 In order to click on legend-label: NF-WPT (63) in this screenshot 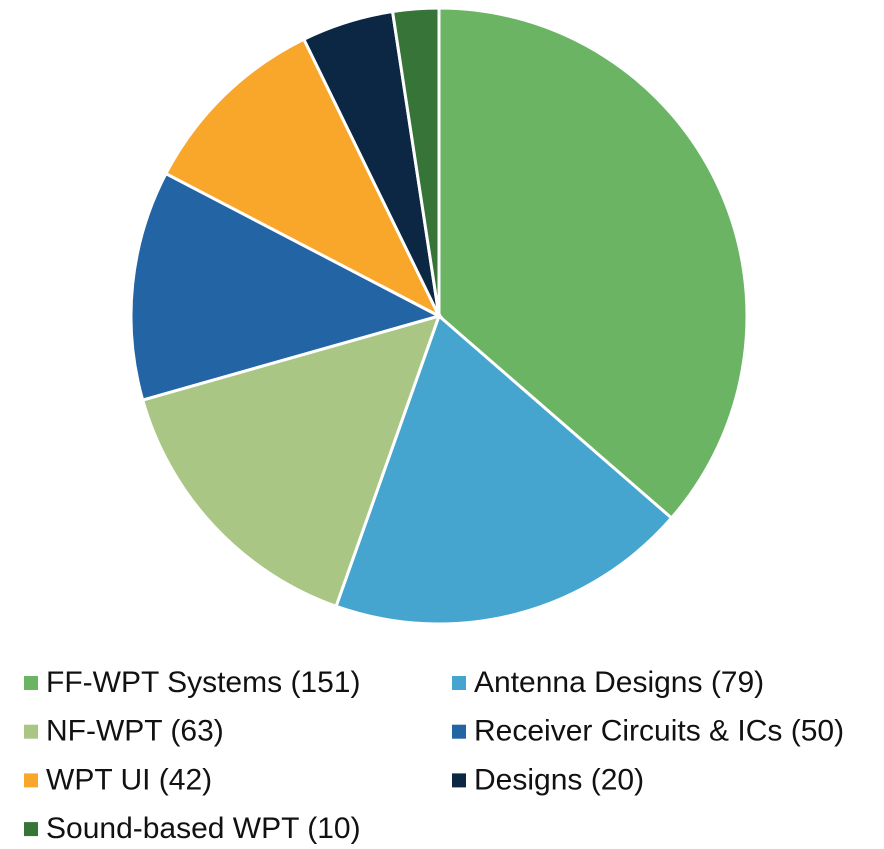, I will do `click(135, 731)`.